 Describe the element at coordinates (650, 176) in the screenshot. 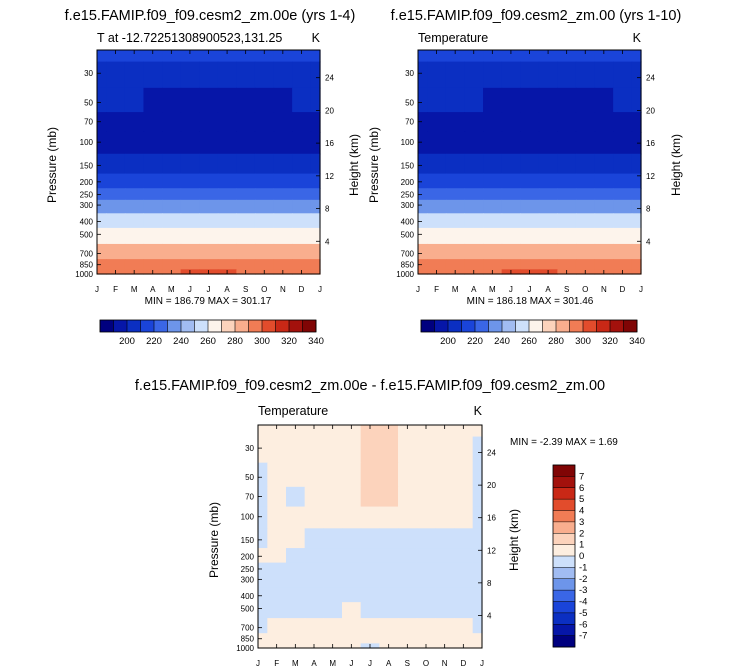

I see `height-tick-label: 12` at that location.